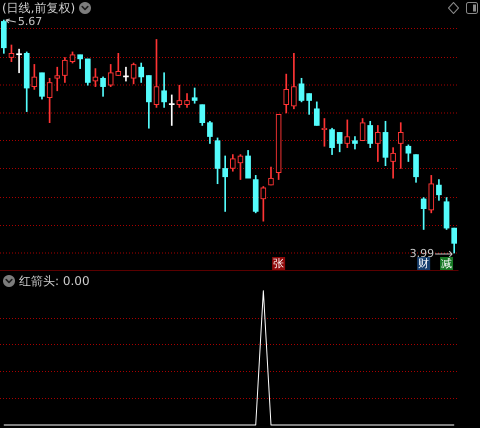 This screenshot has width=480, height=428. What do you see at coordinates (30, 21) in the screenshot?
I see `annotation: 5.67` at bounding box center [30, 21].